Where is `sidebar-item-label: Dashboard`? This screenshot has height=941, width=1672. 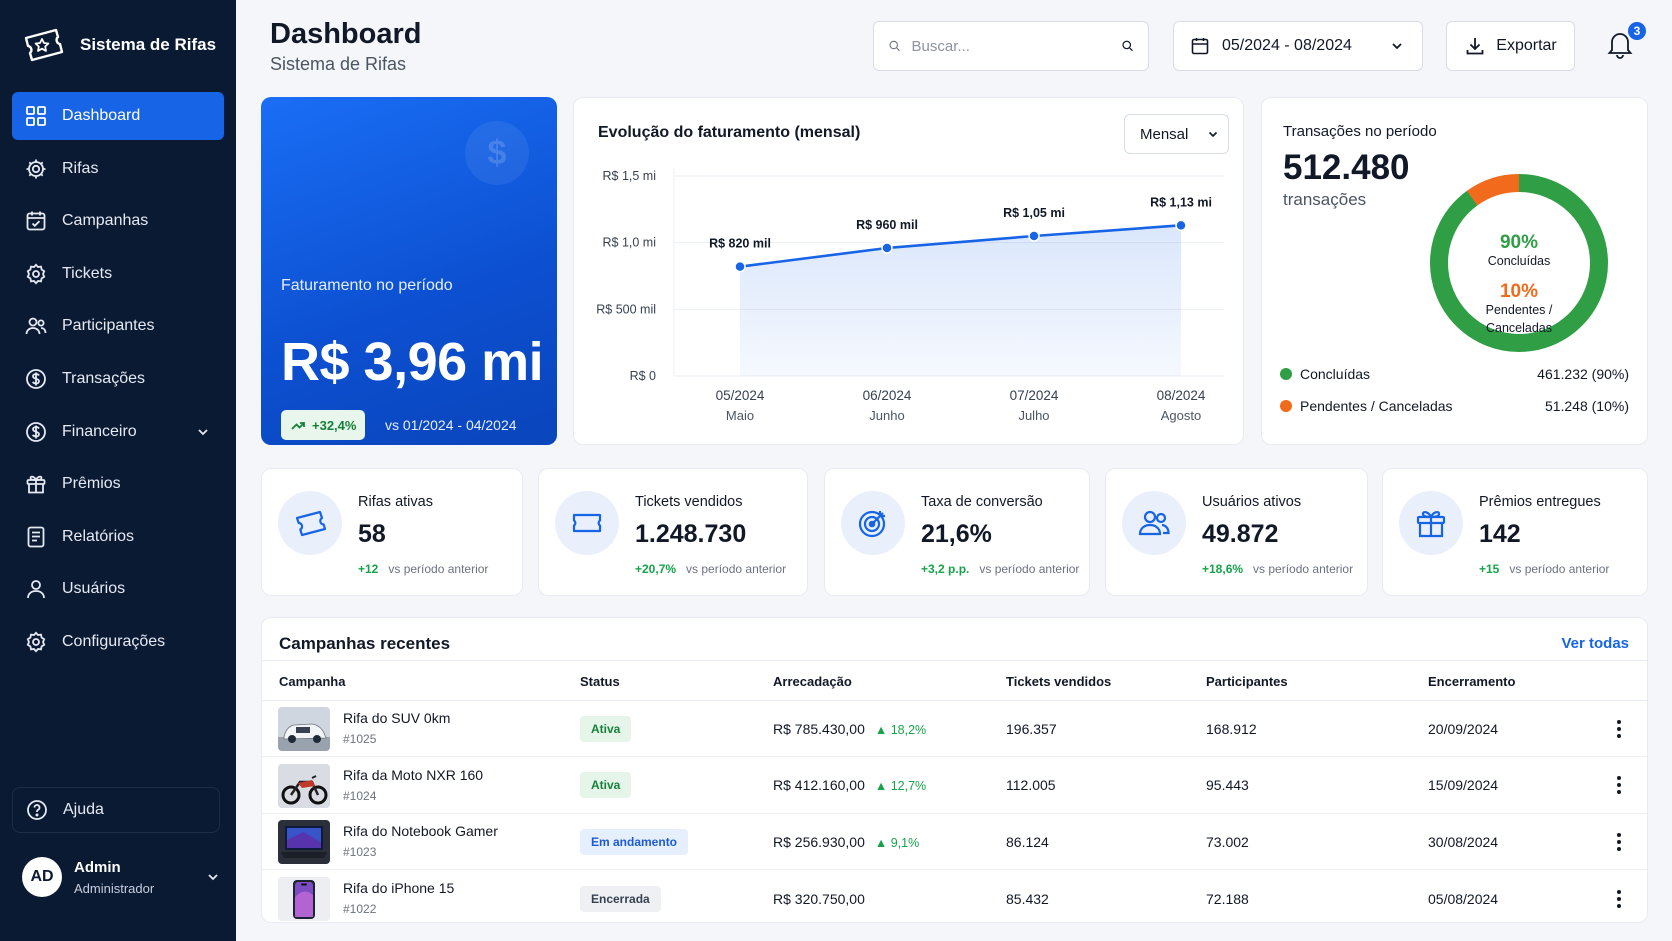 sidebar-item-label: Dashboard is located at coordinates (101, 115).